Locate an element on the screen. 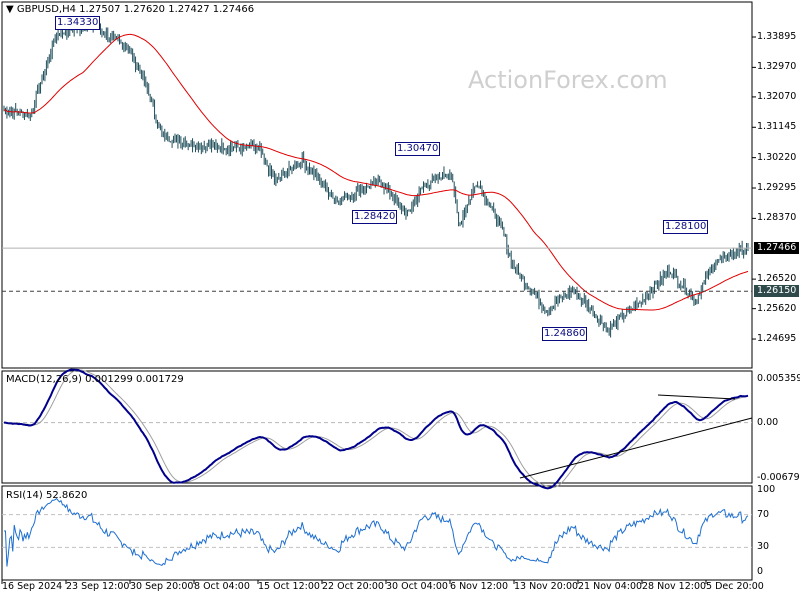 Image resolution: width=800 pixels, height=600 pixels. price-tick-label: 1.33895 is located at coordinates (777, 36).